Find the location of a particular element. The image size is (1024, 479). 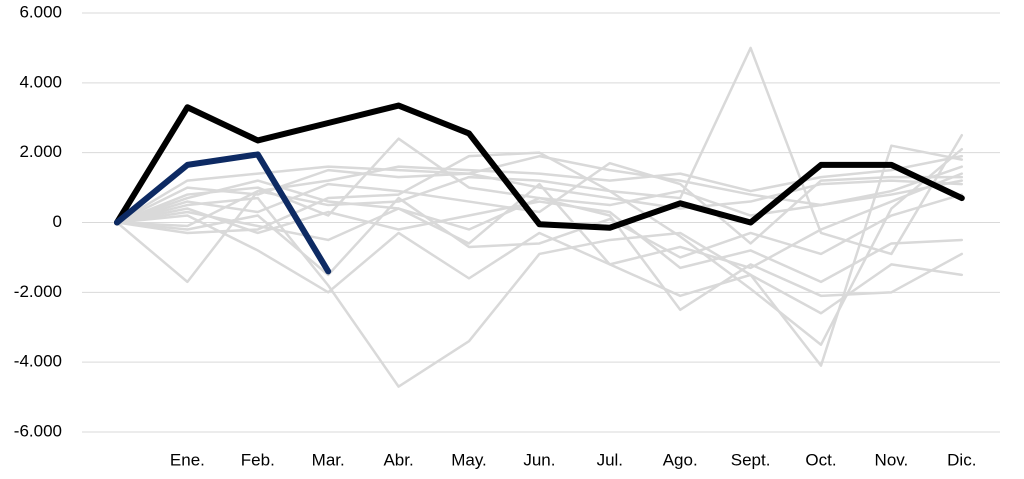

x-tick-label: Ene. is located at coordinates (187, 459).